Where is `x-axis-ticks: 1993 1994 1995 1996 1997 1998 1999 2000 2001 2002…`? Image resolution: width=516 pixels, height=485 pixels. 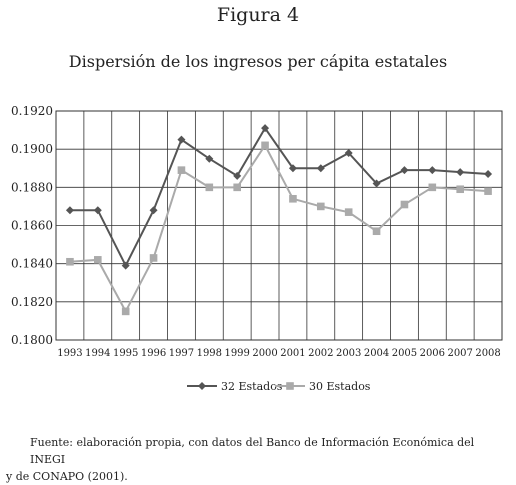 x-axis-ticks: 1993 1994 1995 1996 1997 1998 1999 2000 2001 2002… is located at coordinates (279, 353).